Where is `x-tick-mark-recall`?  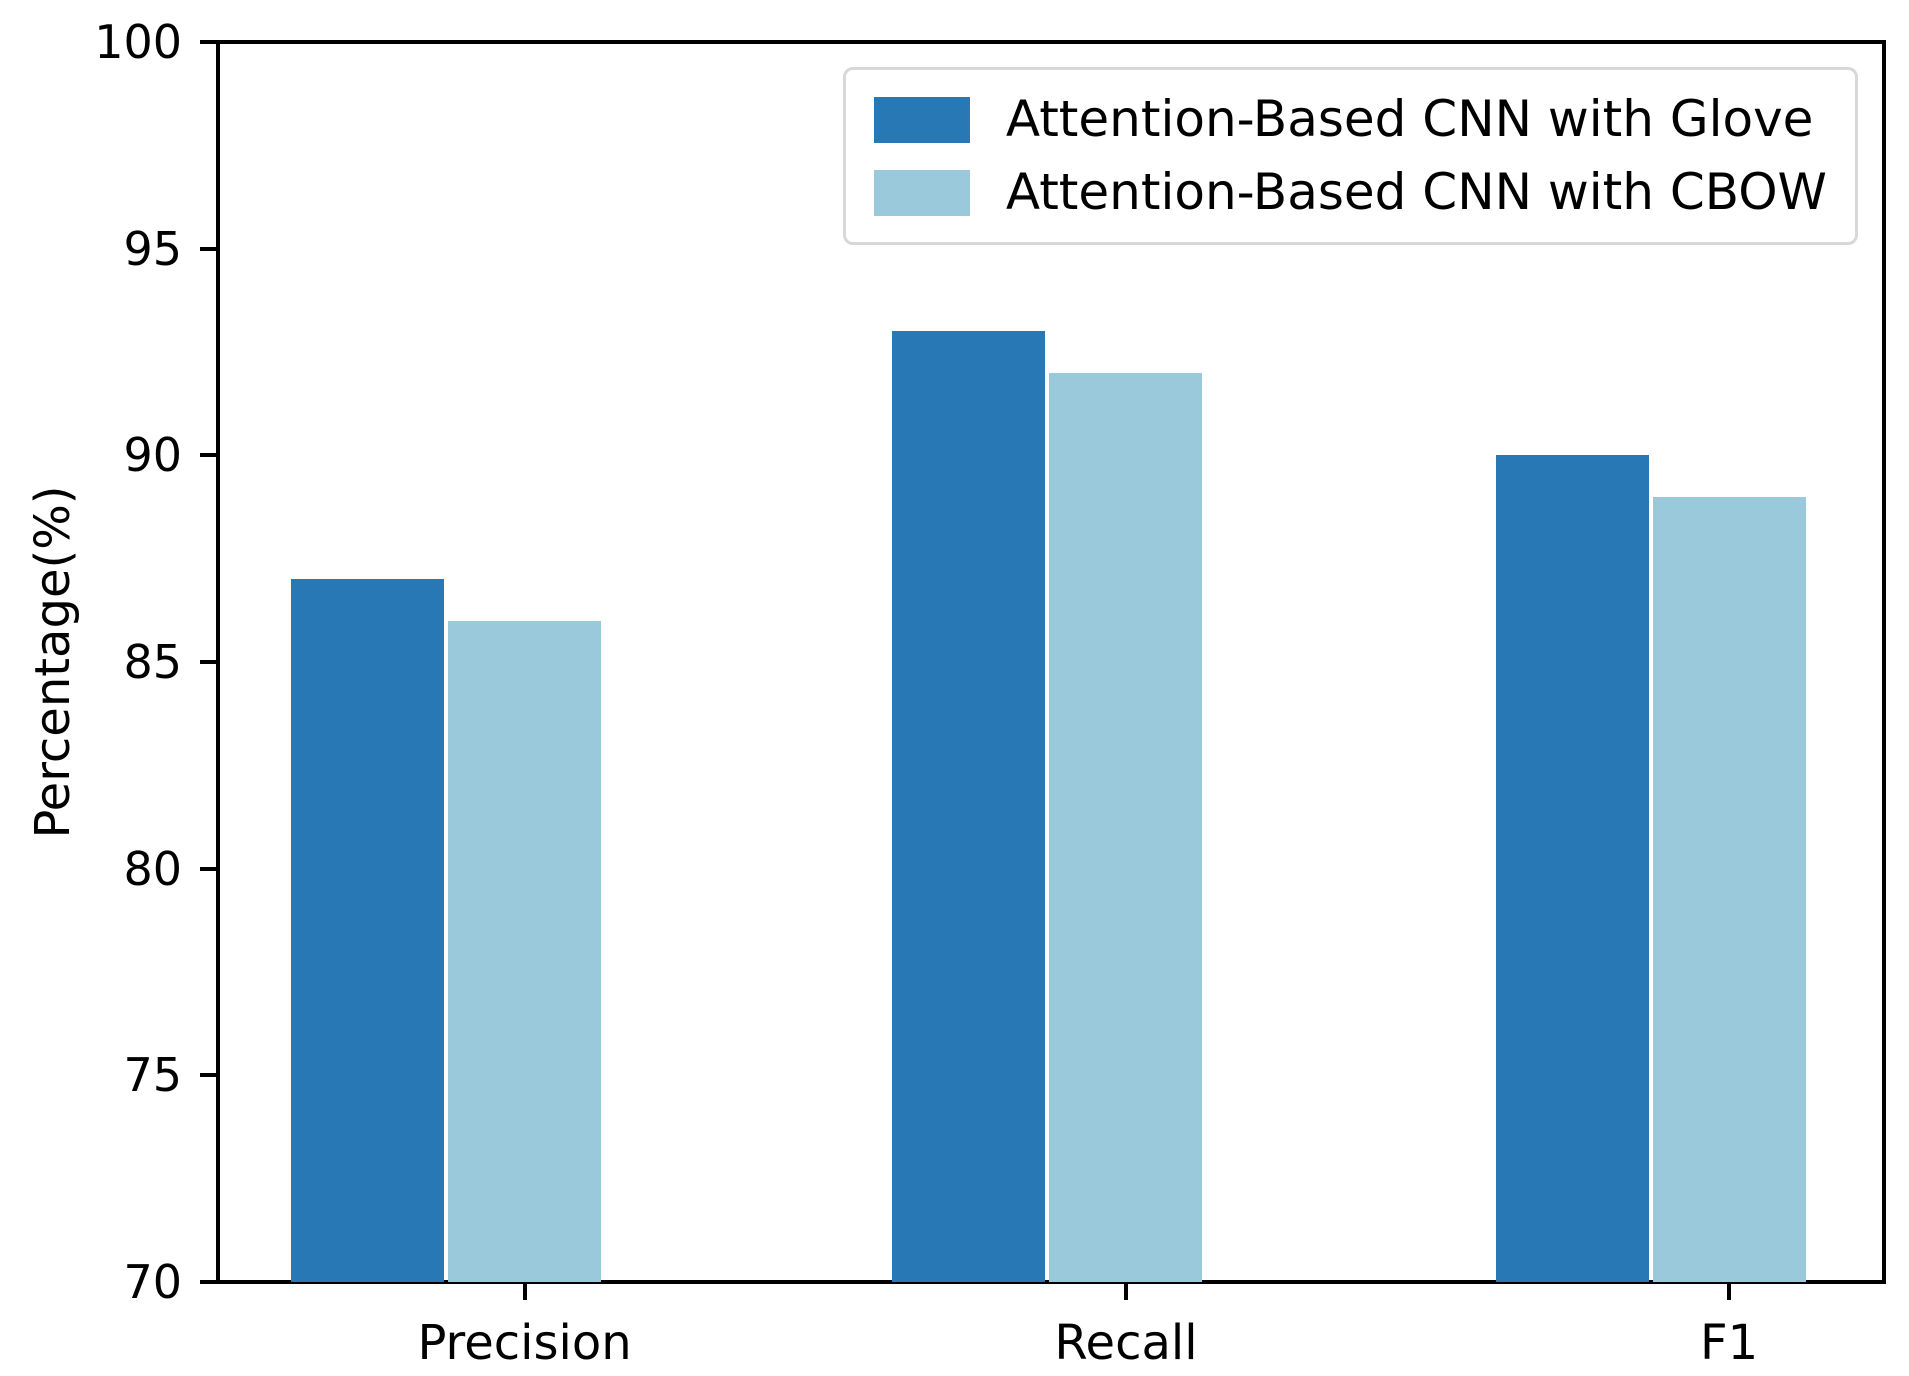 x-tick-mark-recall is located at coordinates (1125, 1292).